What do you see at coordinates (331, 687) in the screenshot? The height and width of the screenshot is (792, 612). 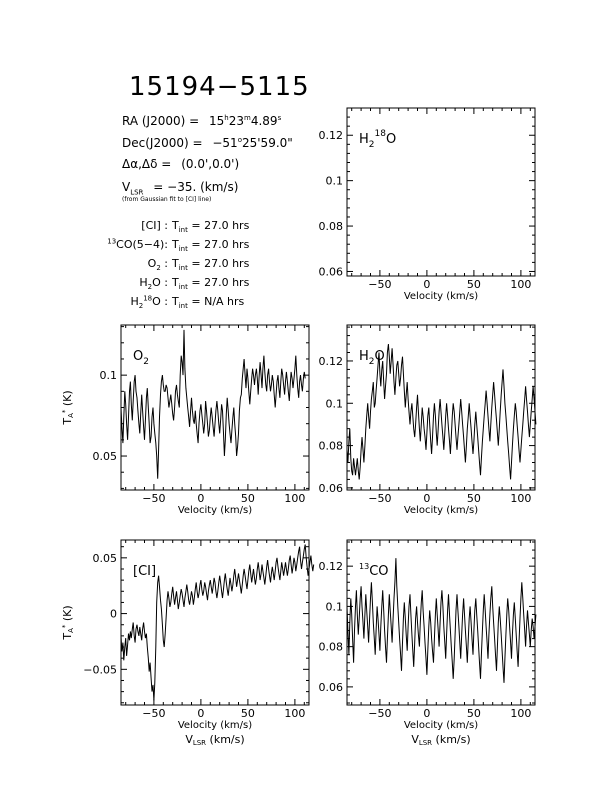 I see `y-tick-label-13co: 0.06` at bounding box center [331, 687].